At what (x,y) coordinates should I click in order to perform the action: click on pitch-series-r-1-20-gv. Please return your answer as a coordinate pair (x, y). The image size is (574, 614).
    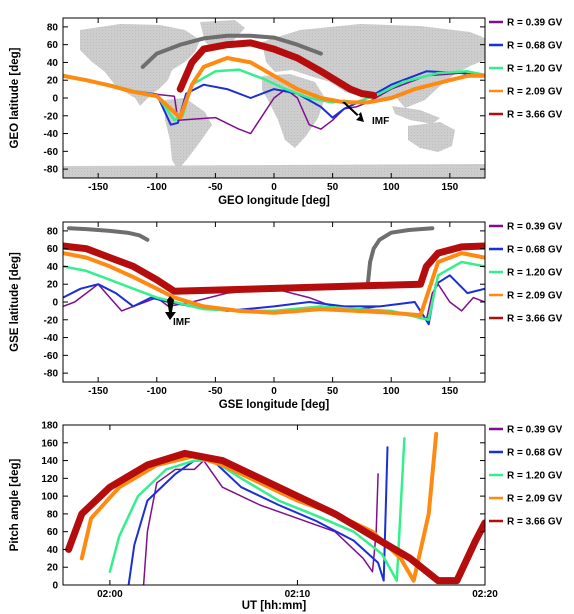
    Looking at the image, I should click on (257, 509).